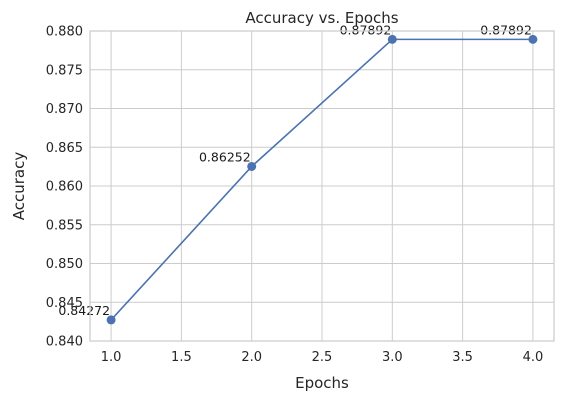 The height and width of the screenshot is (406, 565). What do you see at coordinates (64, 303) in the screenshot?
I see `y-tick-label: 0.845` at bounding box center [64, 303].